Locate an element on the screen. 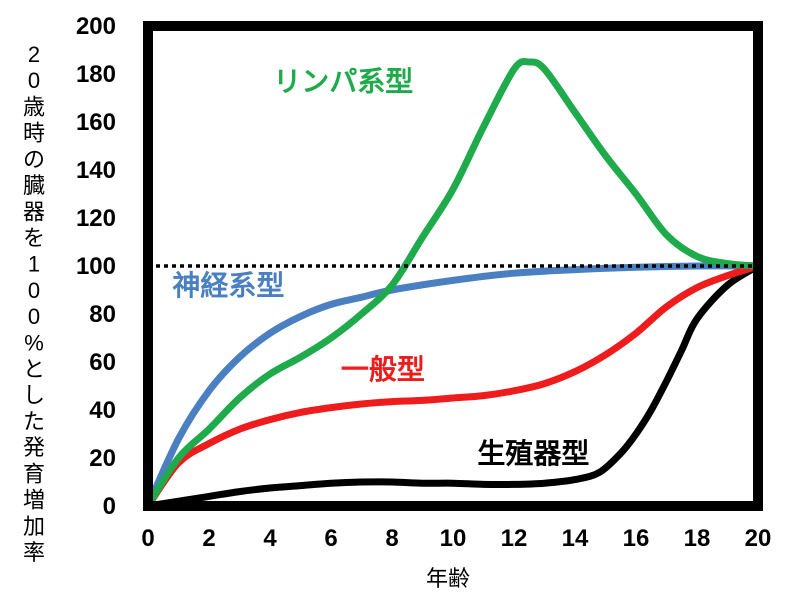 This screenshot has width=800, height=601. y-axis-title-char: た is located at coordinates (34, 421).